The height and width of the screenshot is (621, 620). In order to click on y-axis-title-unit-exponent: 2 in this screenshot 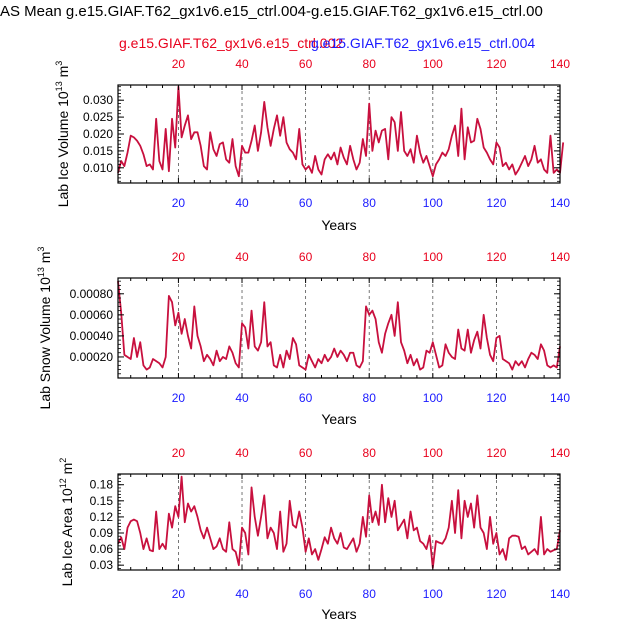, I will do `click(63, 460)`.